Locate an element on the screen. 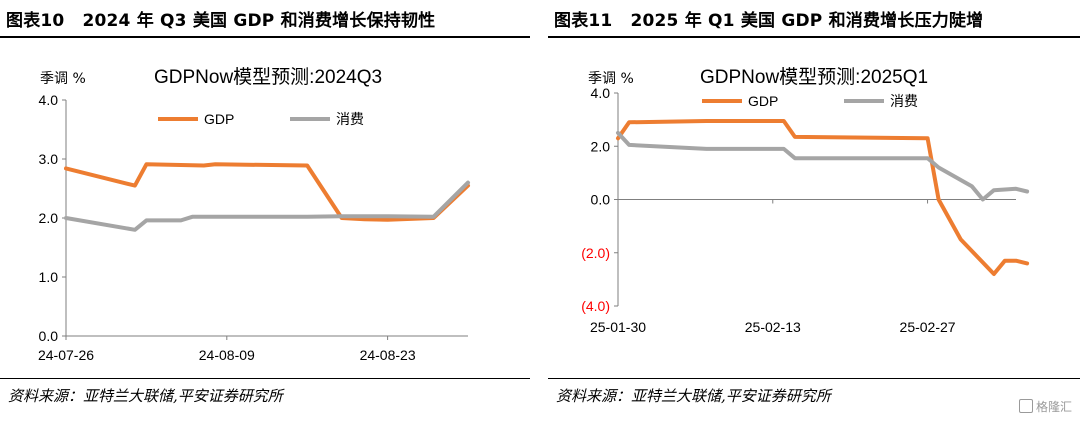 This screenshot has height=421, width=1080. x-tick-label: 24-08-09 is located at coordinates (227, 355).